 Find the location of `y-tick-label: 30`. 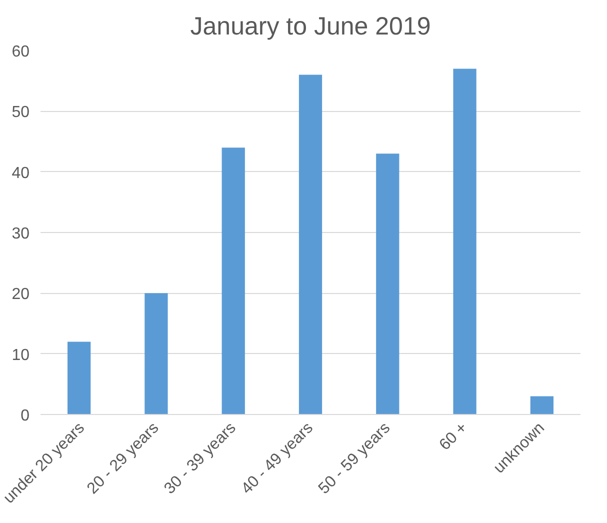

y-tick-label: 30 is located at coordinates (21, 234).